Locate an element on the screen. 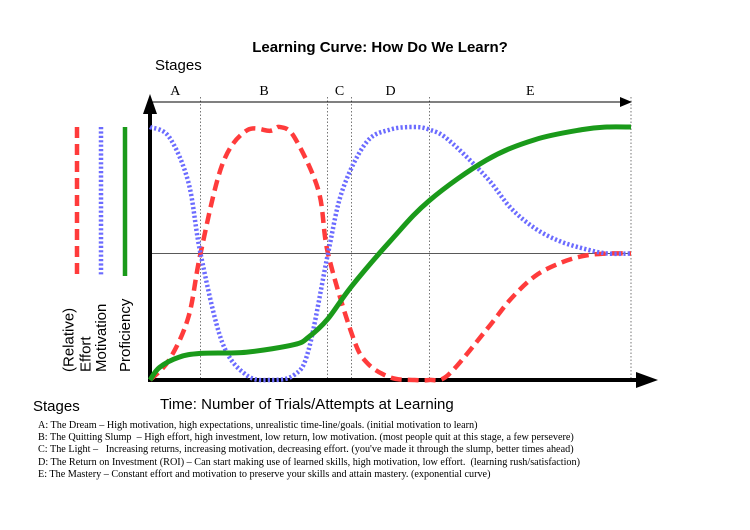 Image resolution: width=750 pixels, height=530 pixels. stage-letter-c: C is located at coordinates (339, 91).